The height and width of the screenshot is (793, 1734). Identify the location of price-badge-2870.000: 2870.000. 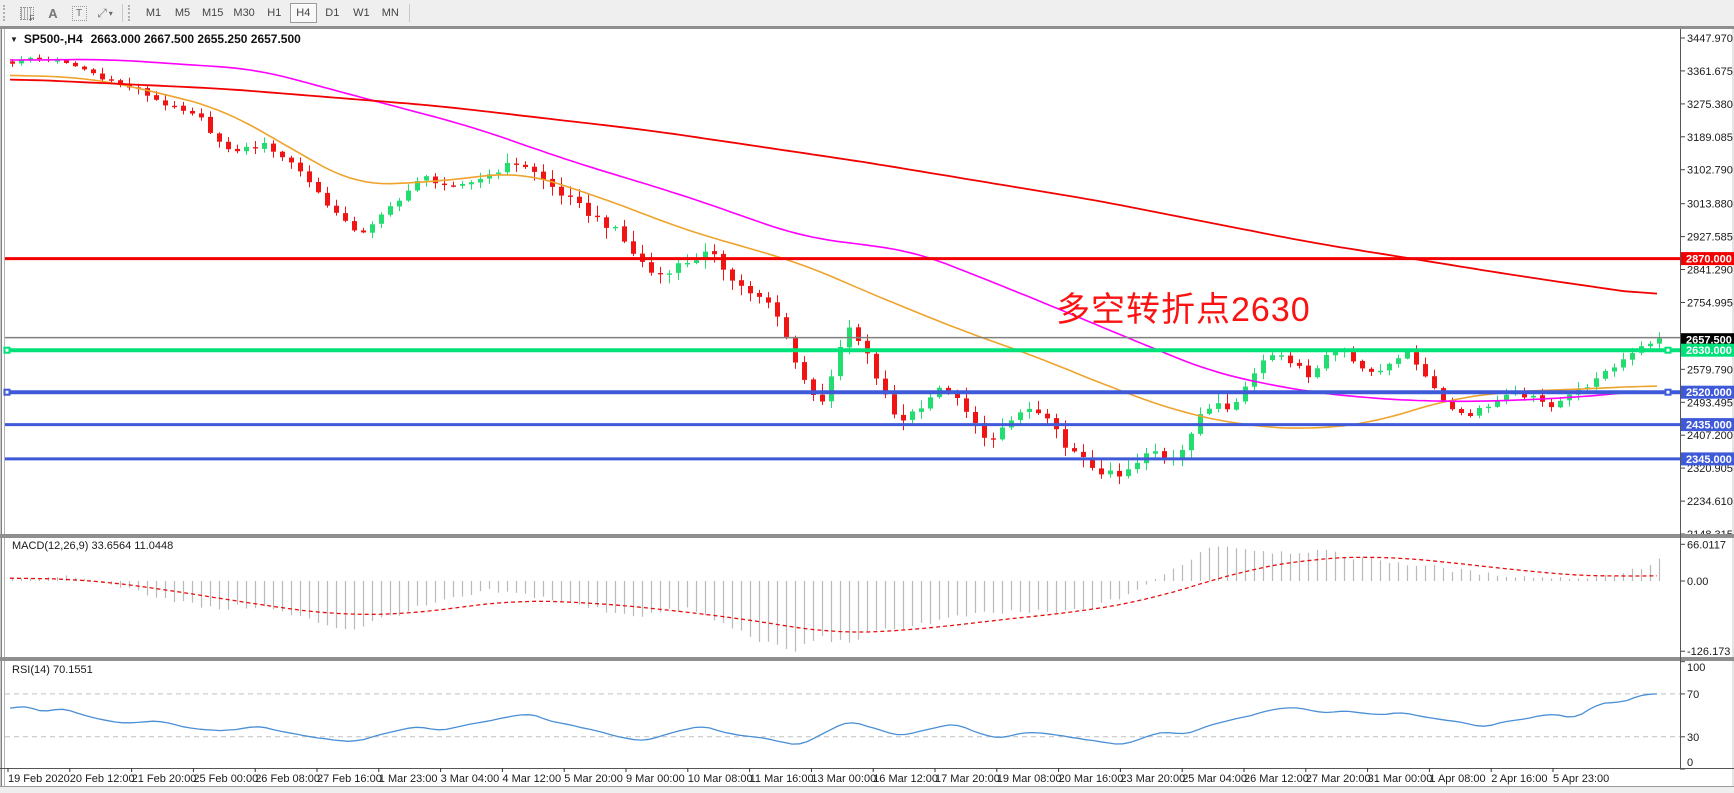
(1707, 259).